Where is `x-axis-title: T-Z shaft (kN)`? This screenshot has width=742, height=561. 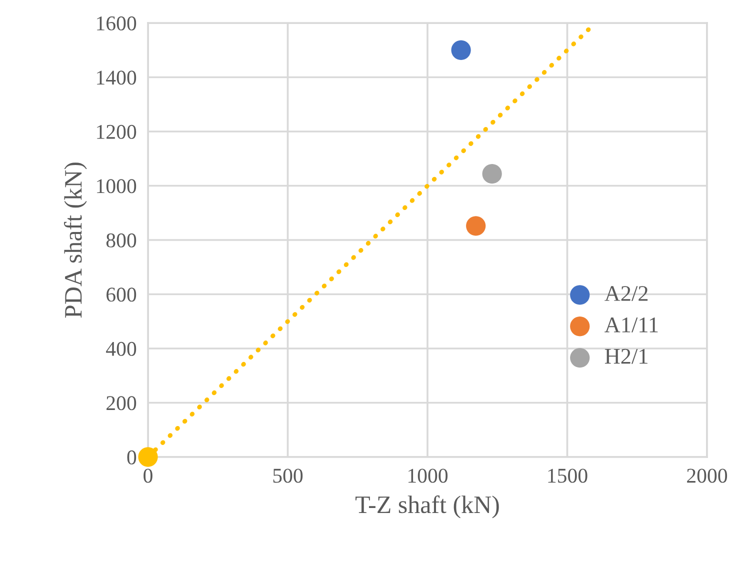 x-axis-title: T-Z shaft (kN) is located at coordinates (427, 506).